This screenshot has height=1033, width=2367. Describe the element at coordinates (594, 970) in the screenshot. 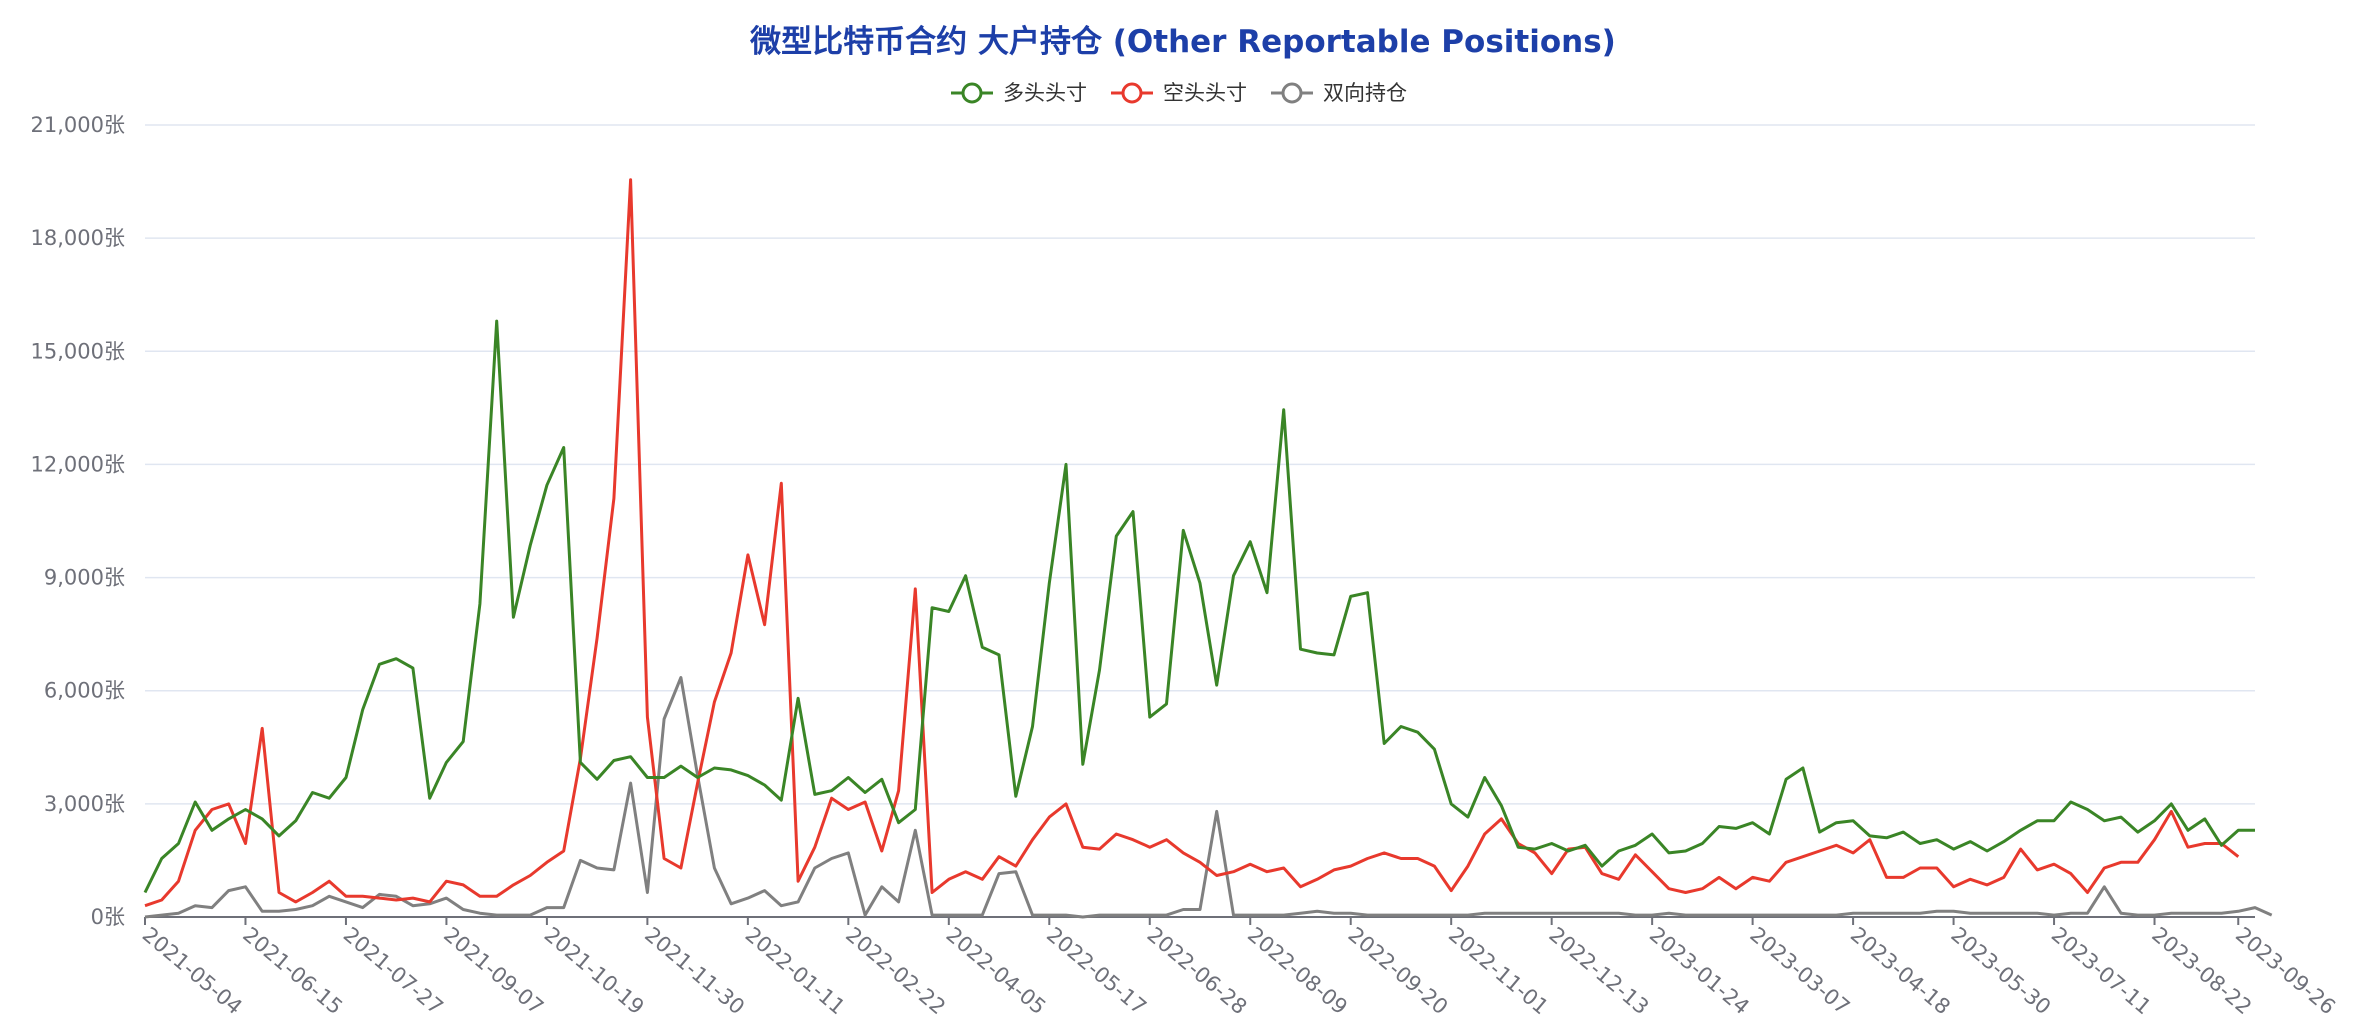

I see `x-tick-label: 2021-10-19` at that location.